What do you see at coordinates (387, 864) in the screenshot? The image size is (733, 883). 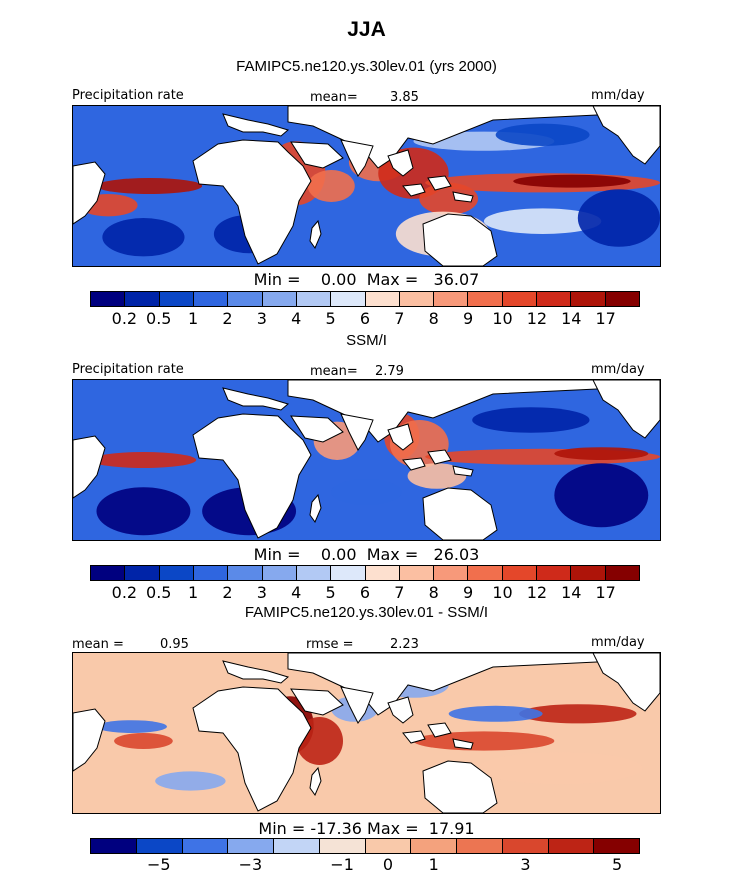 I see `colorbar-tick-label: 0` at bounding box center [387, 864].